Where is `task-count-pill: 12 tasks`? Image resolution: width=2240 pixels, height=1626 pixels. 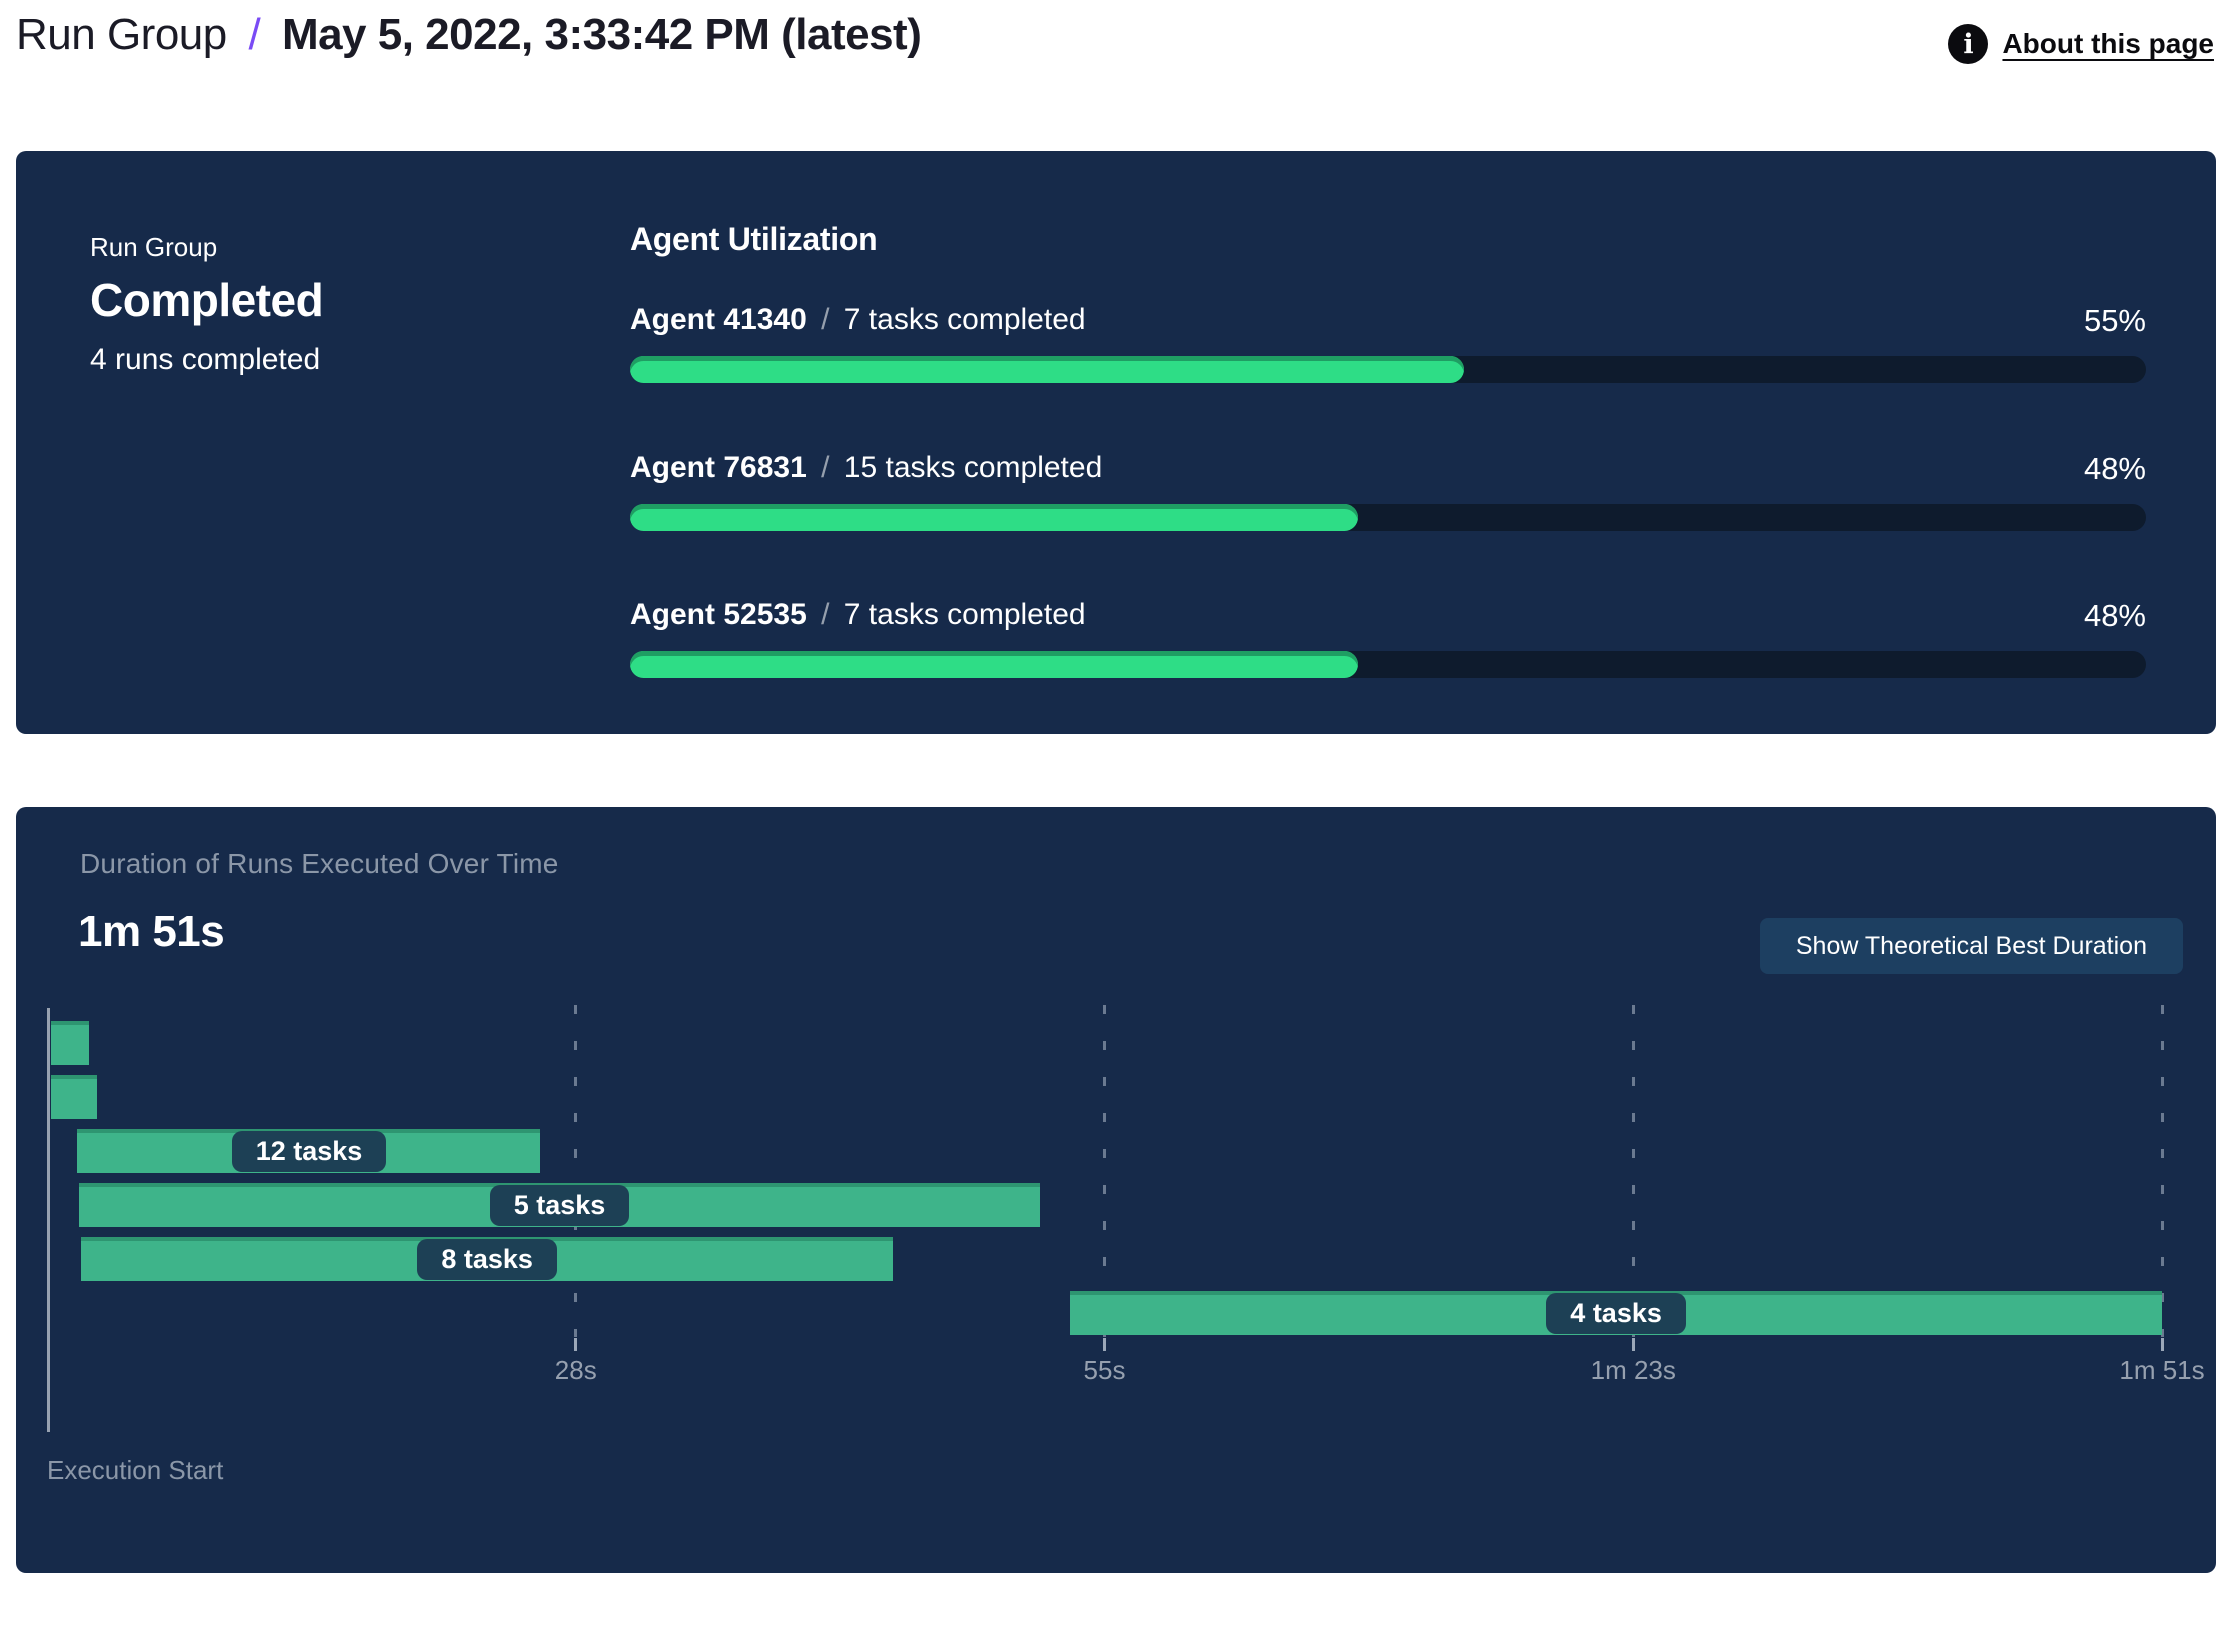 task-count-pill: 12 tasks is located at coordinates (309, 1151).